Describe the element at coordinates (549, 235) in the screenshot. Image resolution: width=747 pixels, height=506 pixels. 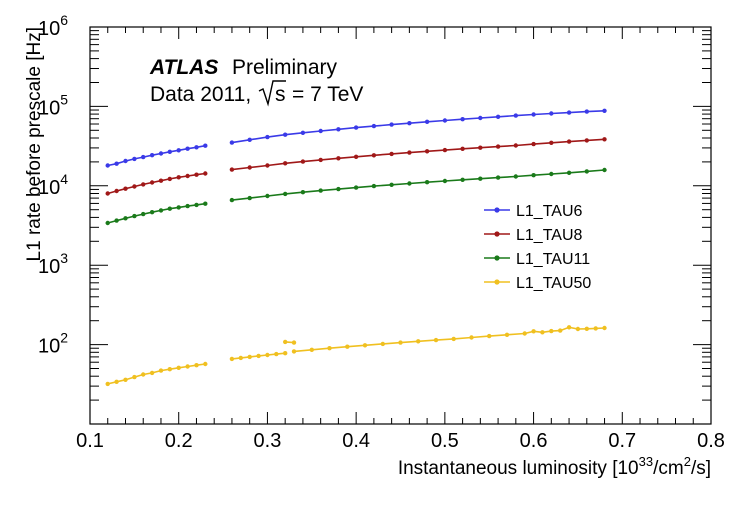
I see `legend-label: L1_TAU8` at that location.